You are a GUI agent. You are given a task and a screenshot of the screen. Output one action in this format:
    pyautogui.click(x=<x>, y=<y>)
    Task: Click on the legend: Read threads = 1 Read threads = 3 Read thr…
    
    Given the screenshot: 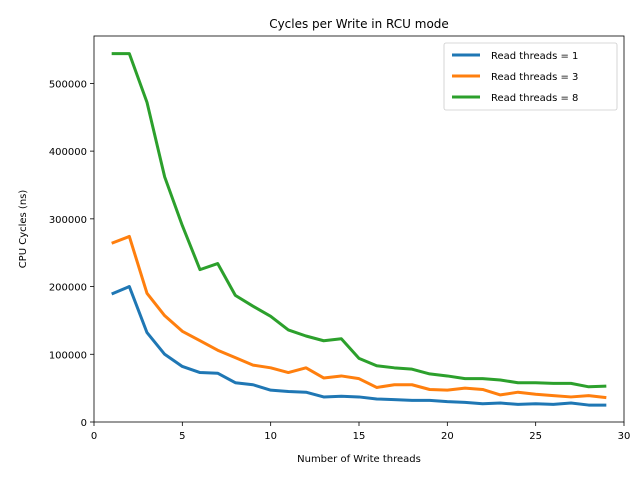 What is the action you would take?
    pyautogui.click(x=530, y=76)
    